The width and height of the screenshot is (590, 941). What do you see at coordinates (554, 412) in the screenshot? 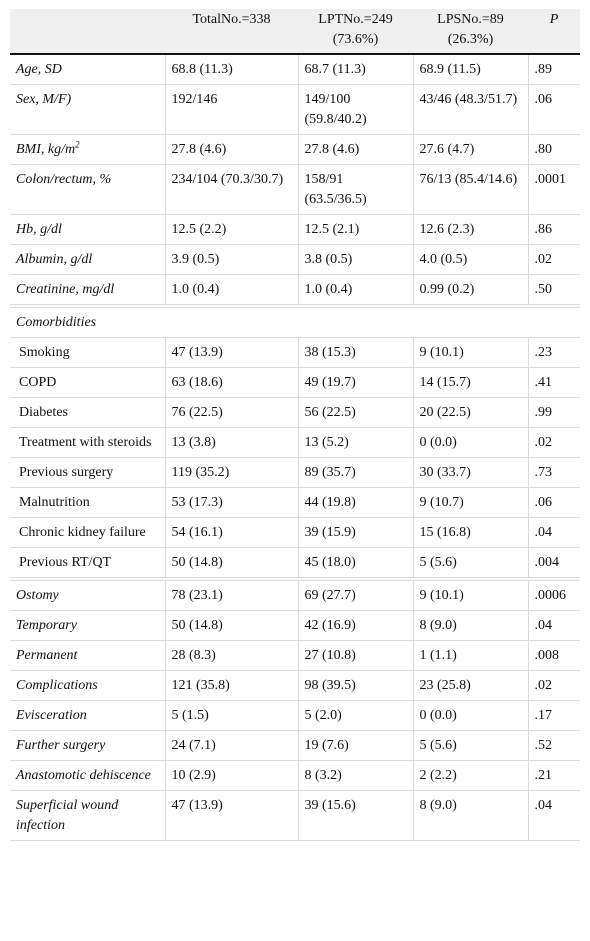
I see `p-value-cell: .99` at bounding box center [554, 412].